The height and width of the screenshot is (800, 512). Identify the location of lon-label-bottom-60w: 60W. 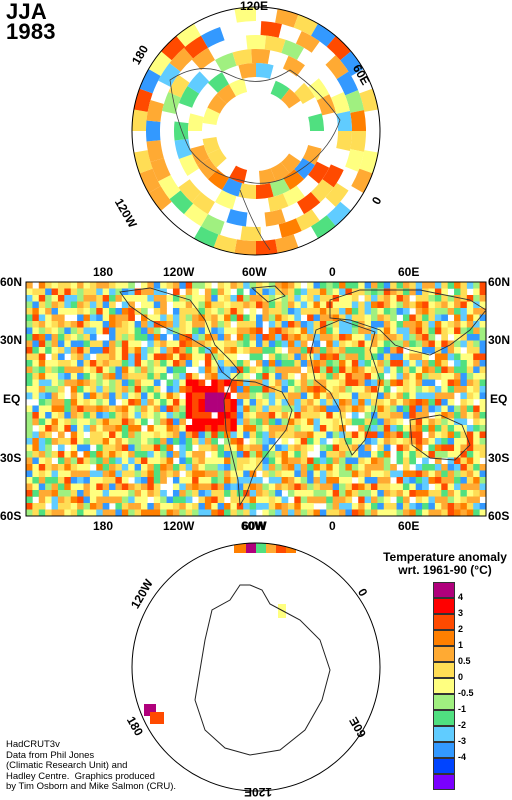
(254, 526).